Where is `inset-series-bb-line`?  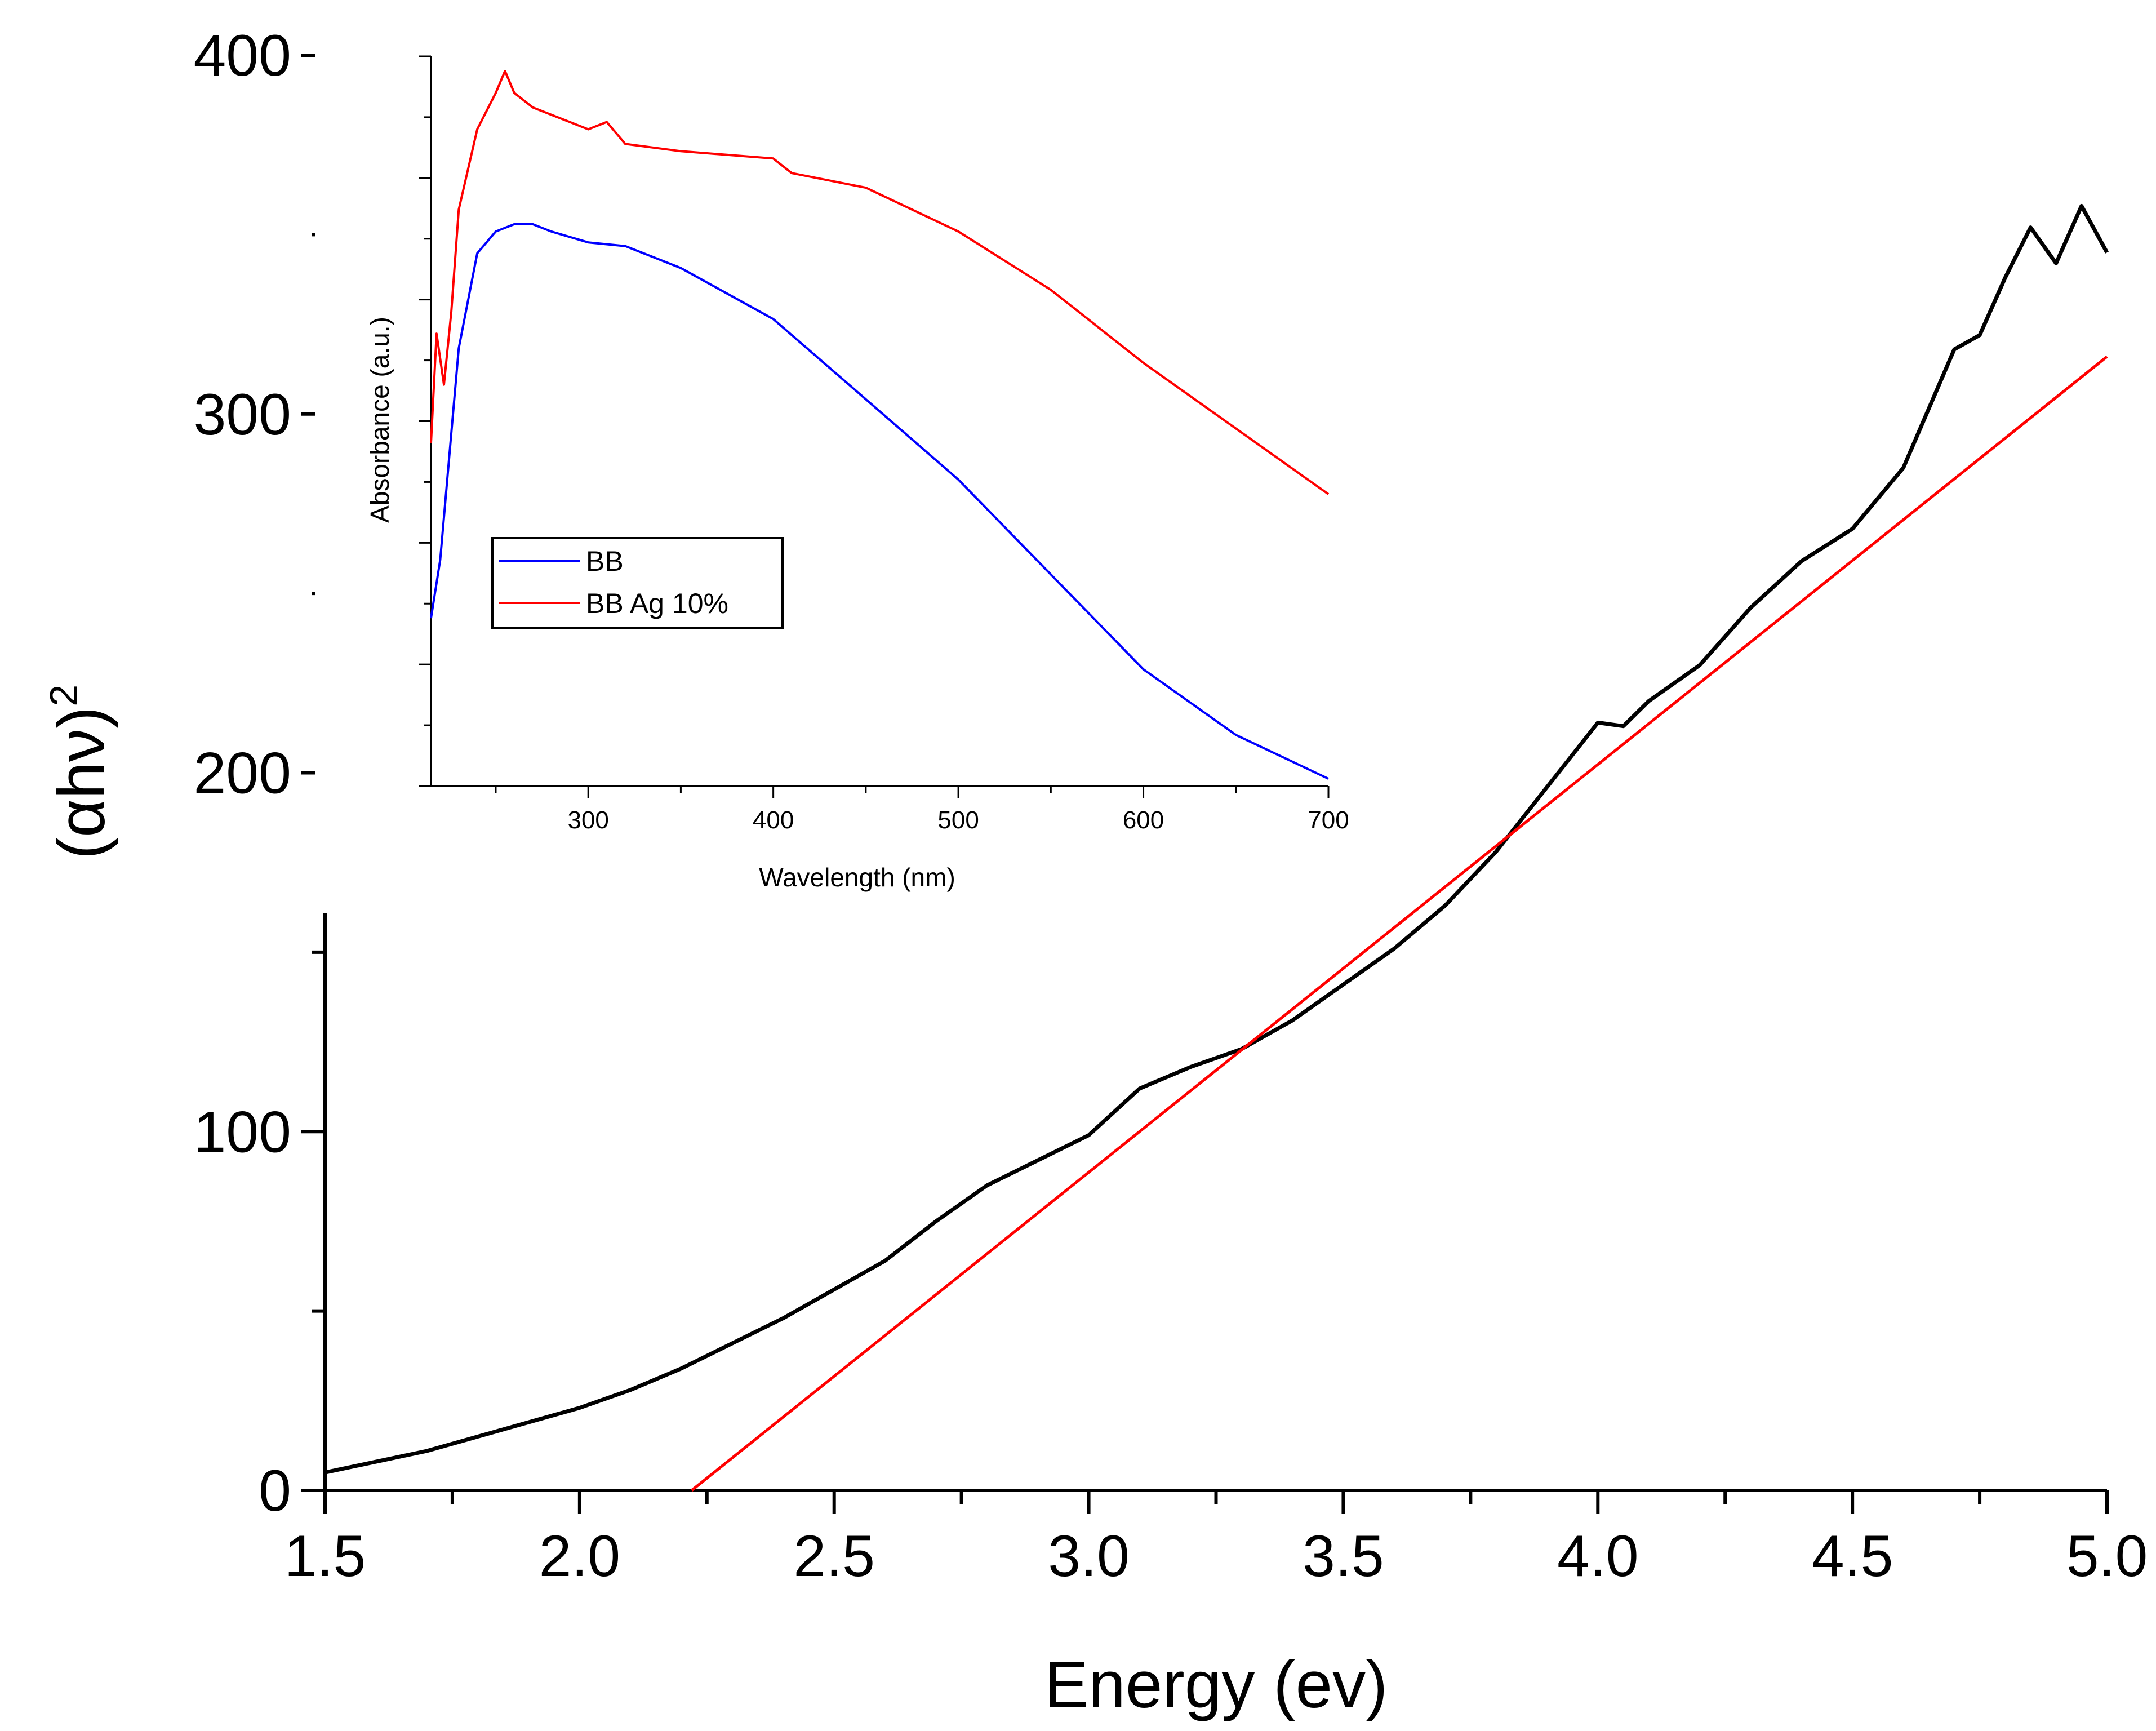 inset-series-bb-line is located at coordinates (879, 501).